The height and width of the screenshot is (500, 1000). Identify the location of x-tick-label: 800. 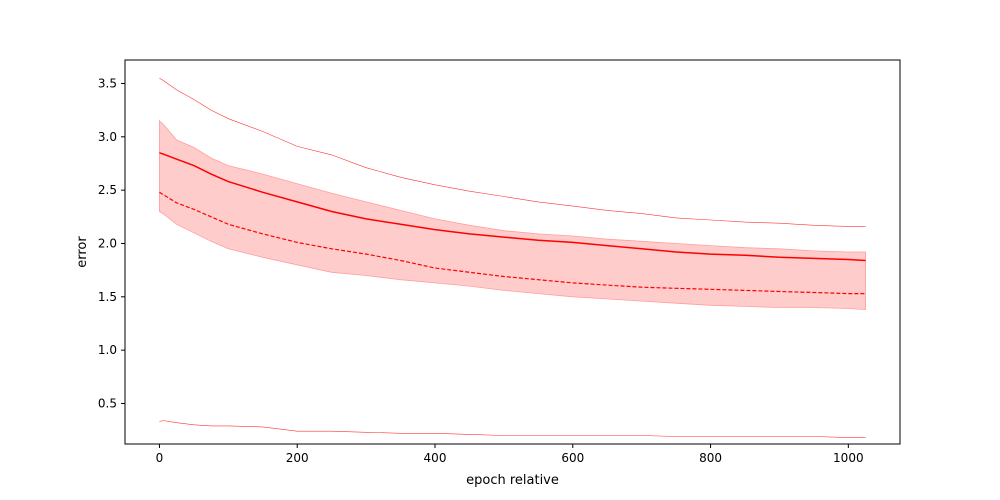
(710, 458).